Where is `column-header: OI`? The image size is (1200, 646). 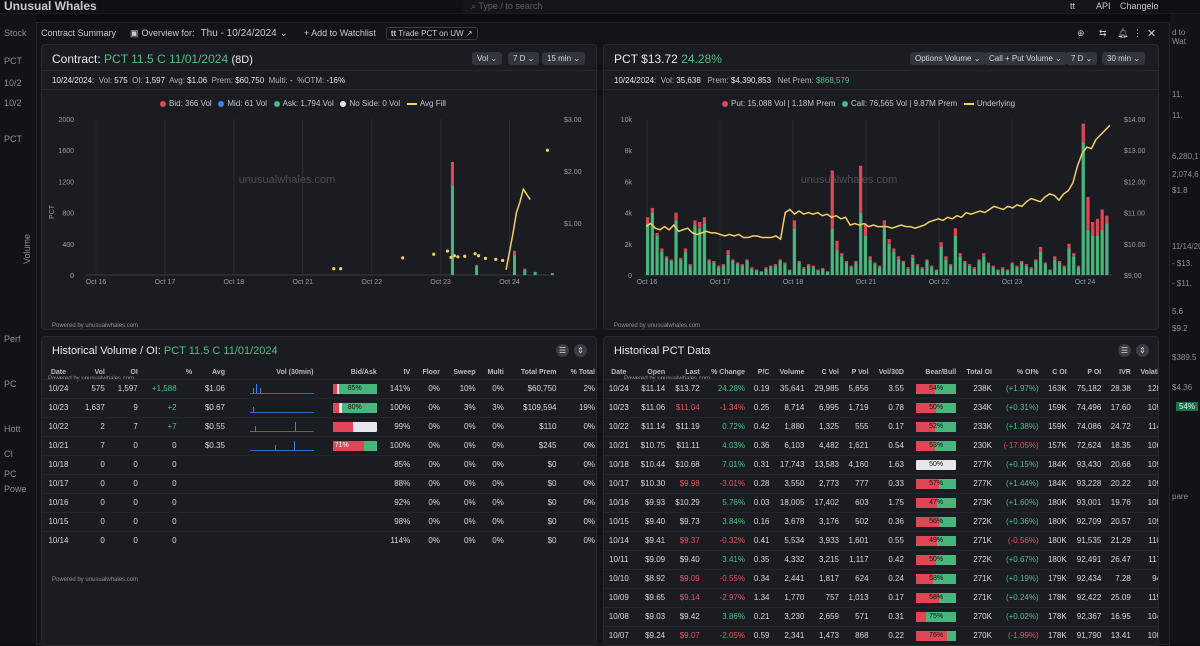 column-header: OI is located at coordinates (124, 373).